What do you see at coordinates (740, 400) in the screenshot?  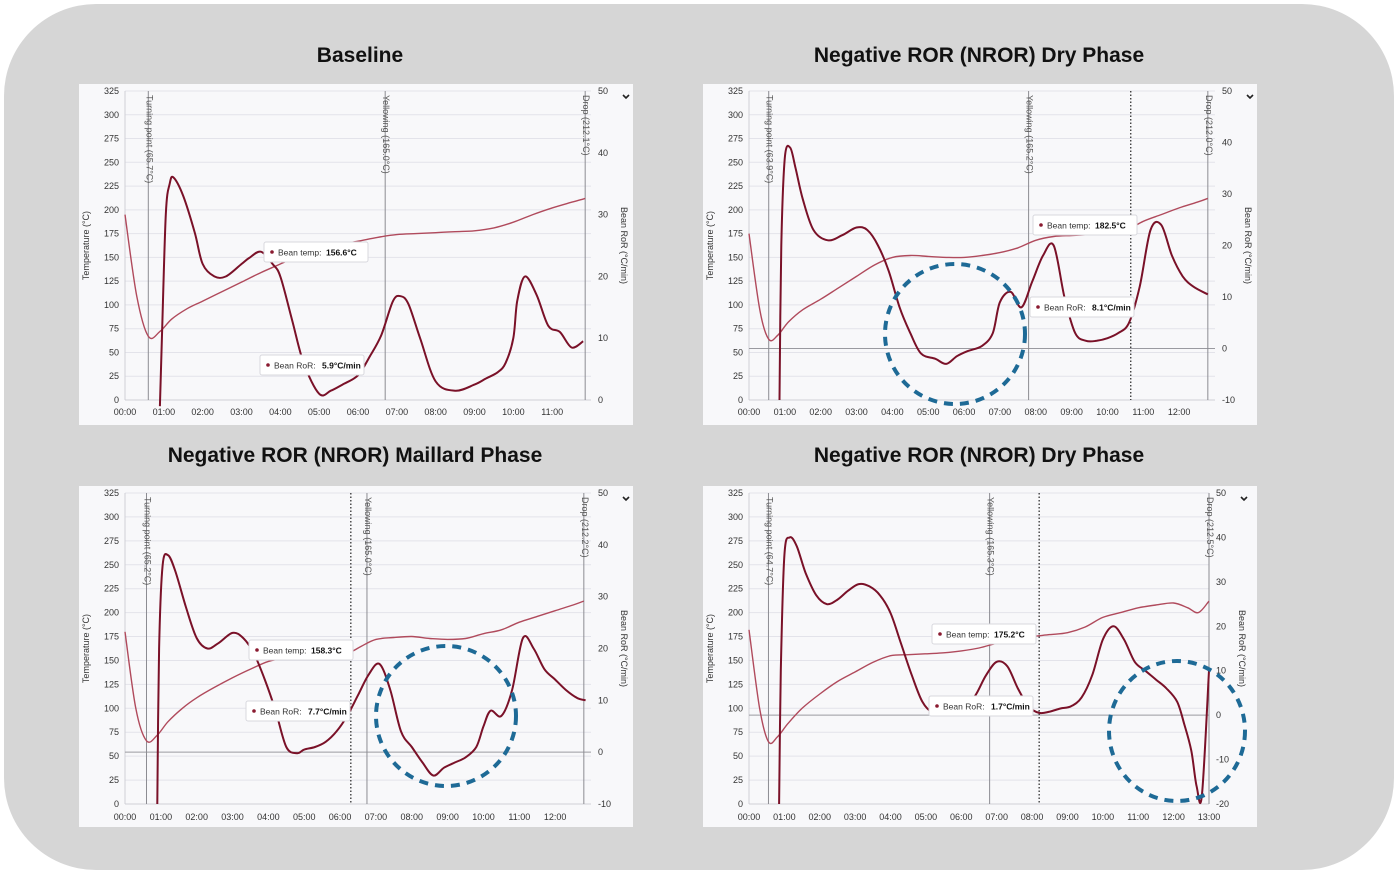 I see `y-tick-label: 0` at bounding box center [740, 400].